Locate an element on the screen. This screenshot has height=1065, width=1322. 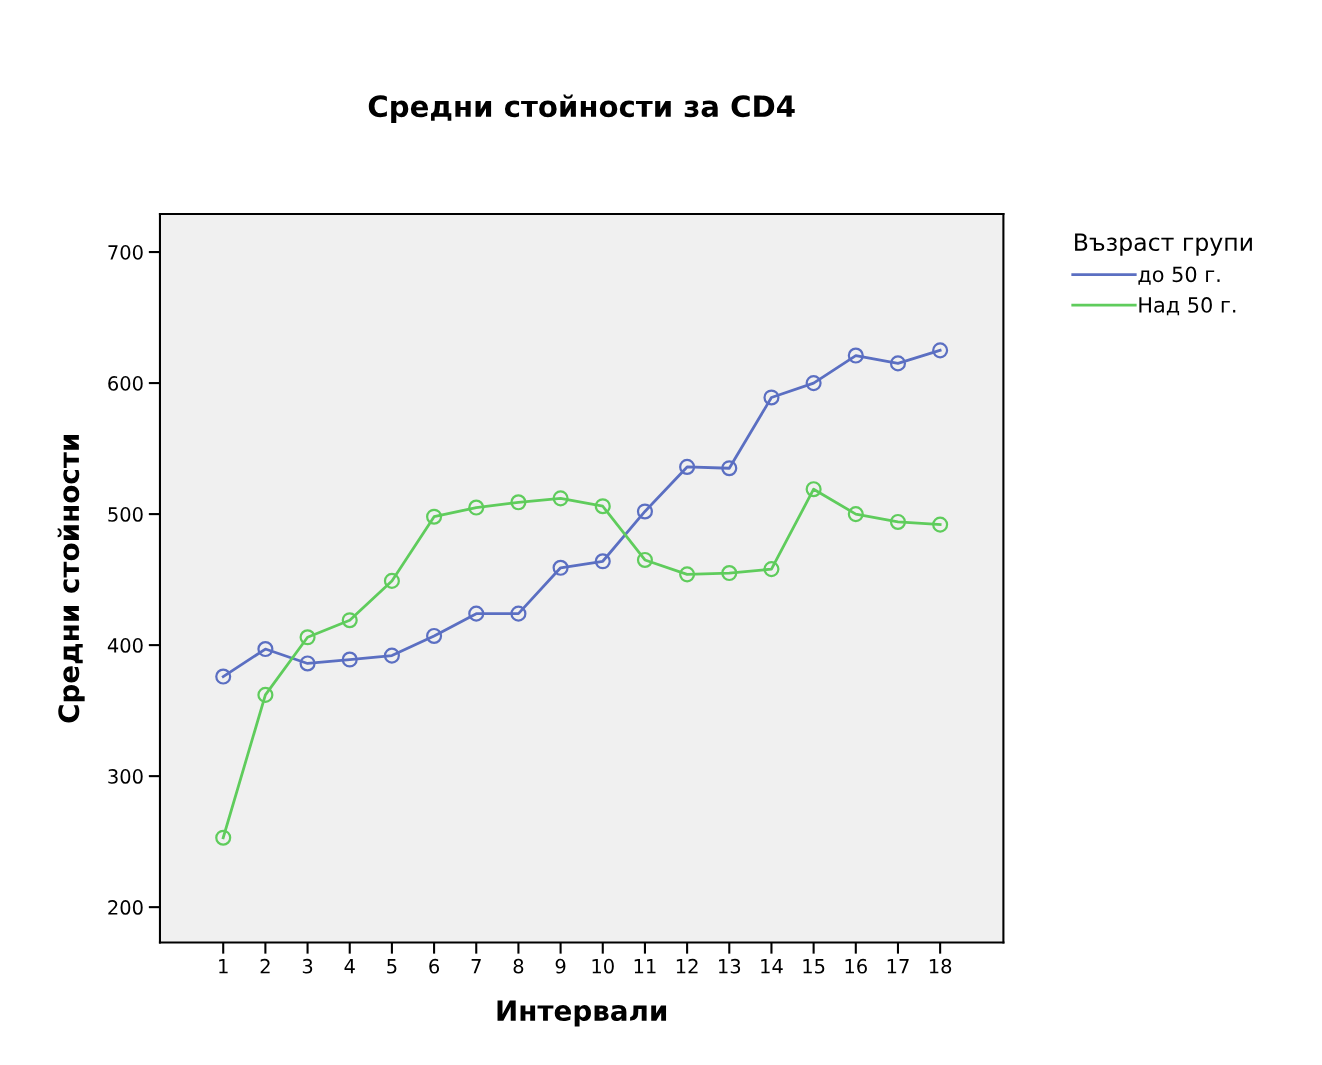
x-tick-label: 12 is located at coordinates (687, 966).